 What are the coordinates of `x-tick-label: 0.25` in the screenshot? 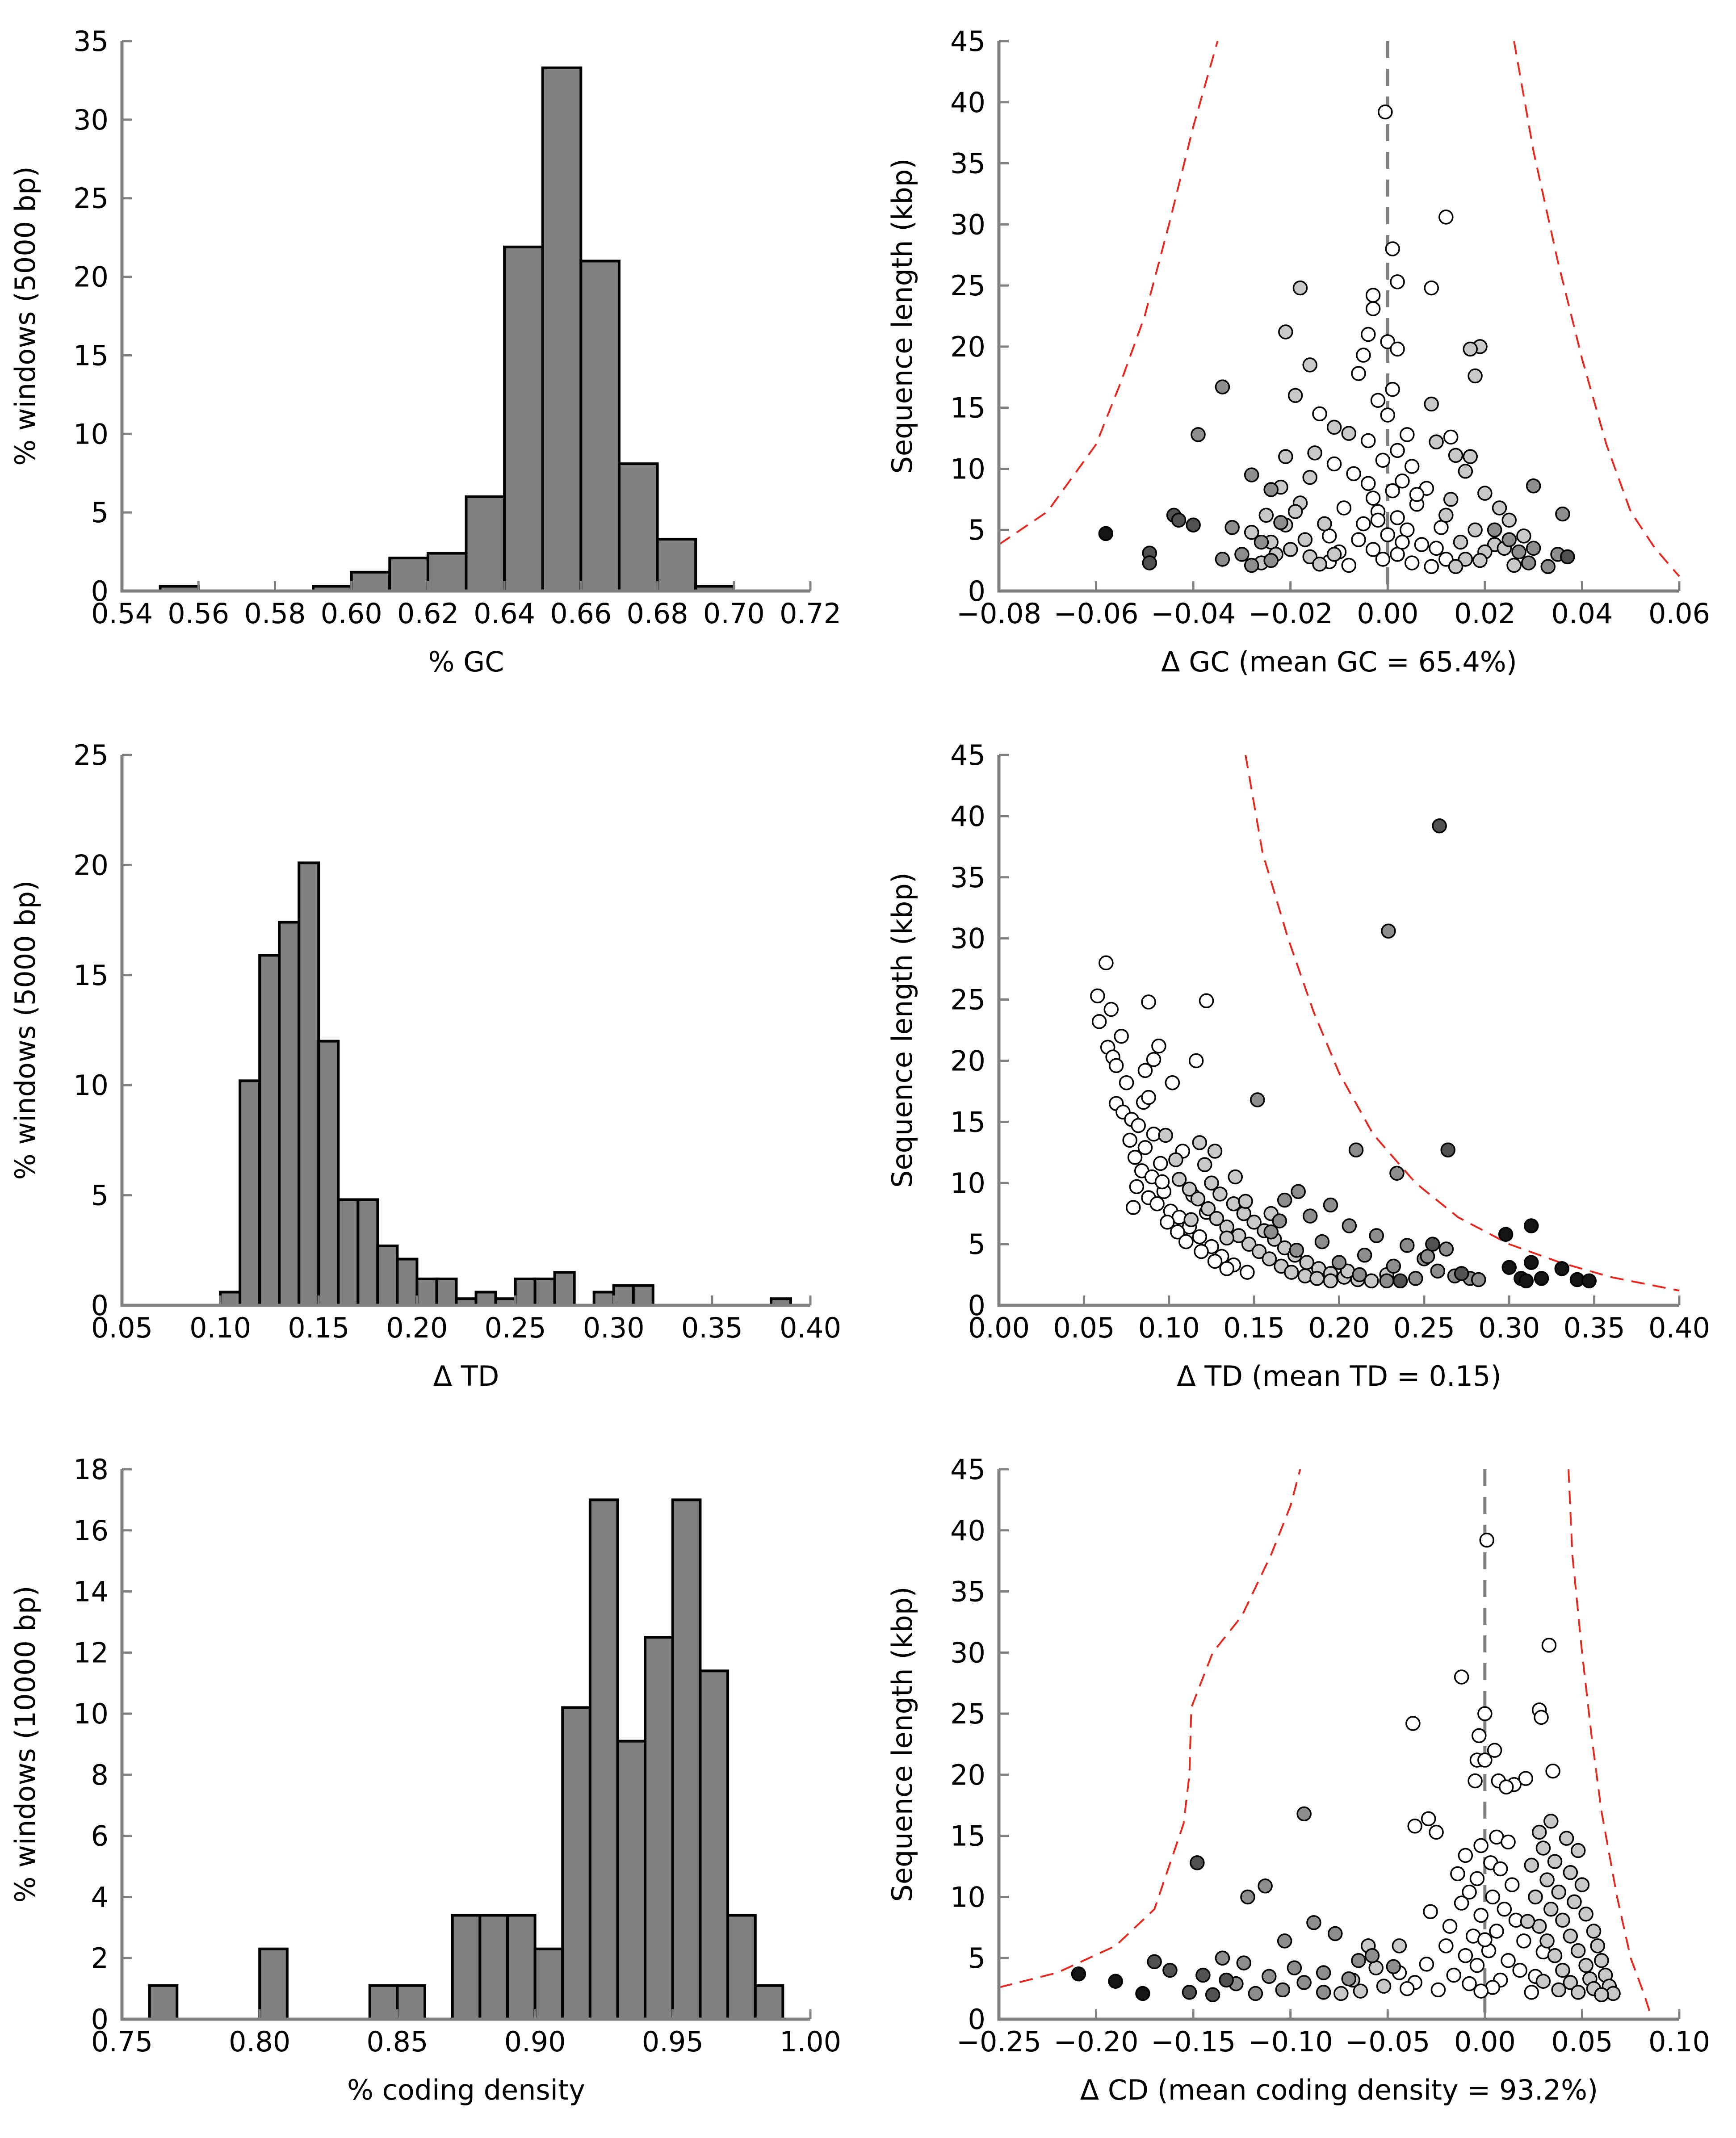 It's located at (515, 1328).